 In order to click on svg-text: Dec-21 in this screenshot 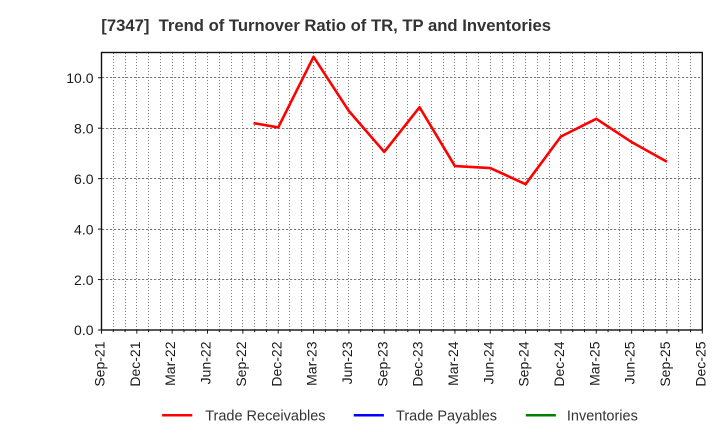, I will do `click(135, 363)`.